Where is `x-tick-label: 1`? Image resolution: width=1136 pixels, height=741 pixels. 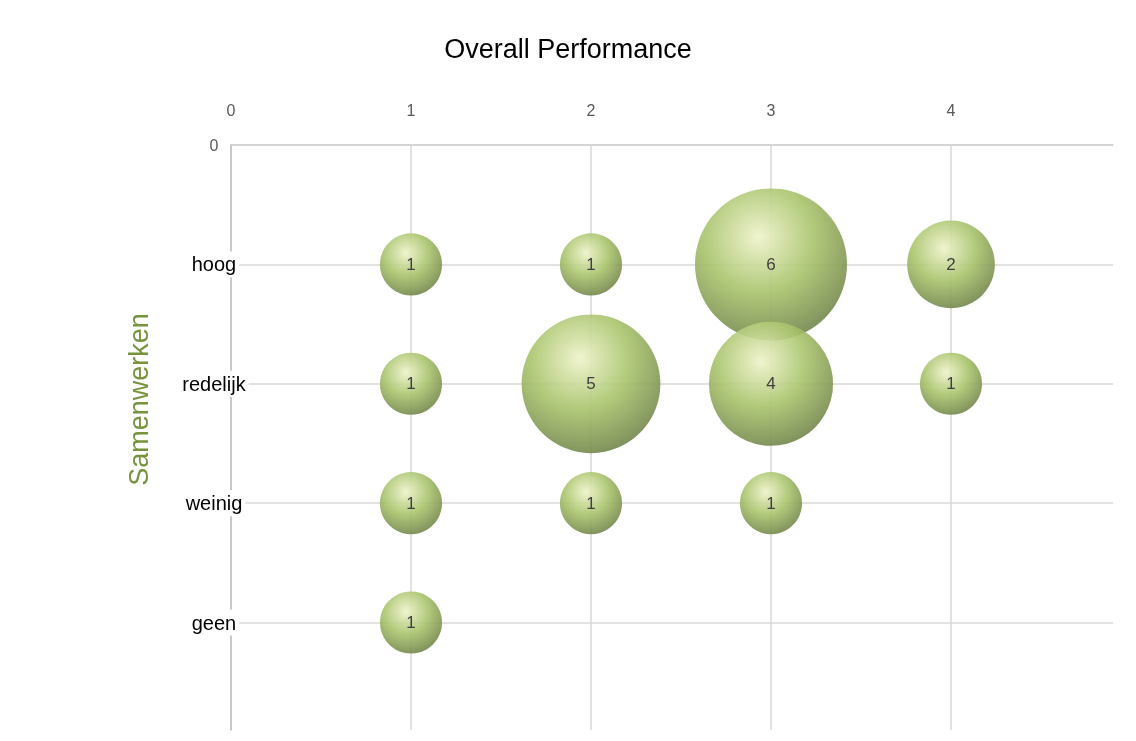
x-tick-label: 1 is located at coordinates (411, 110).